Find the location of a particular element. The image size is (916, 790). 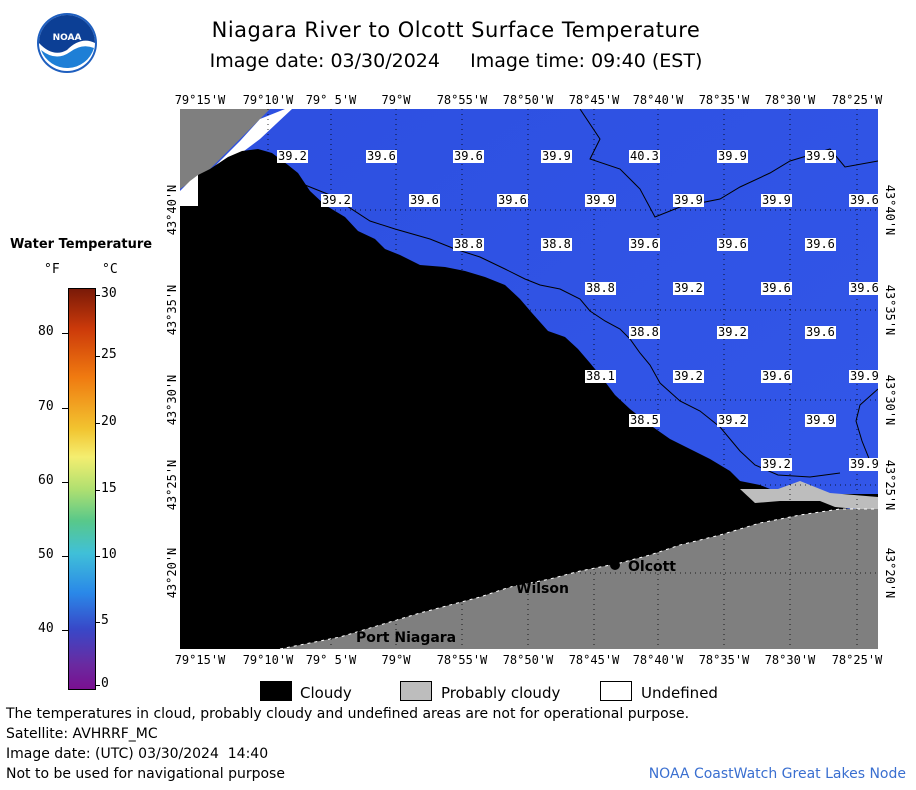

unit-celsius: °C is located at coordinates (110, 269).